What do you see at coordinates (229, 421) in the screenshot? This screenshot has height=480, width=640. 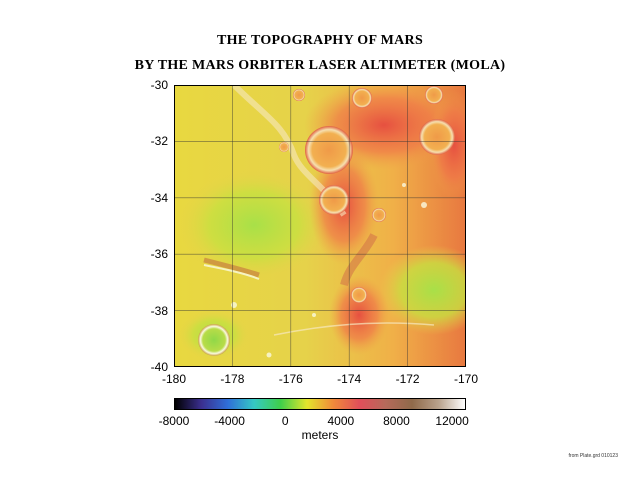 I see `colorbar-tick-label: -4000` at bounding box center [229, 421].